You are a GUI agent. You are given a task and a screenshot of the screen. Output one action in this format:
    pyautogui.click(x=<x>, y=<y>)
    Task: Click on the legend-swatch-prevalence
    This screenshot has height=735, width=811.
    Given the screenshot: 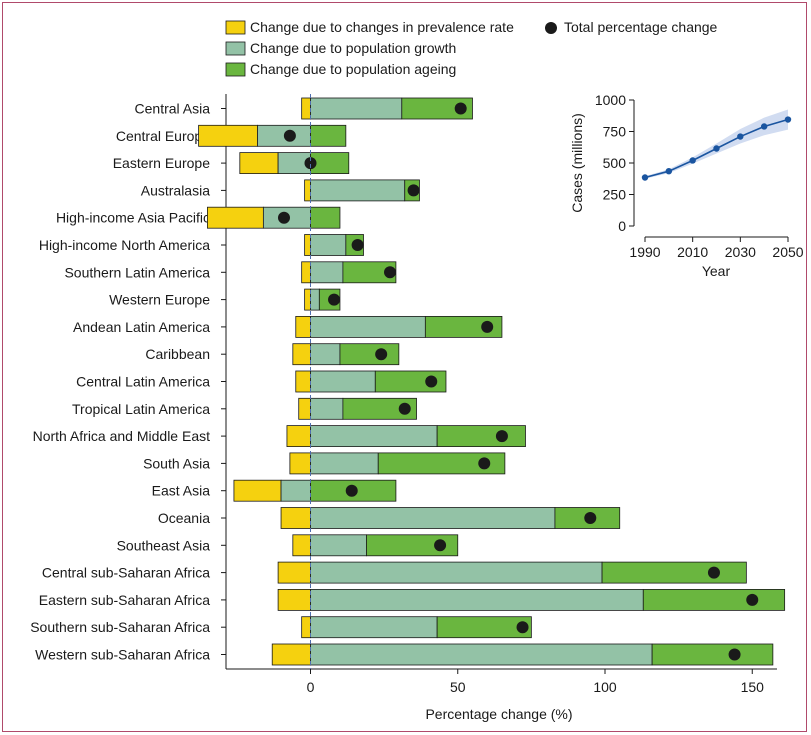 What is the action you would take?
    pyautogui.click(x=235, y=27)
    